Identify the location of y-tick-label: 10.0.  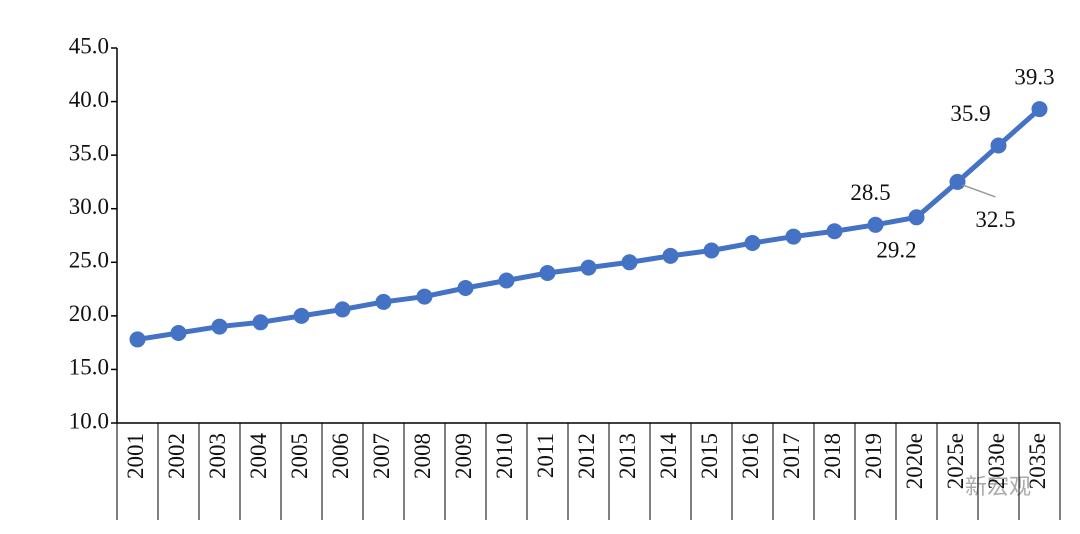
(89, 420).